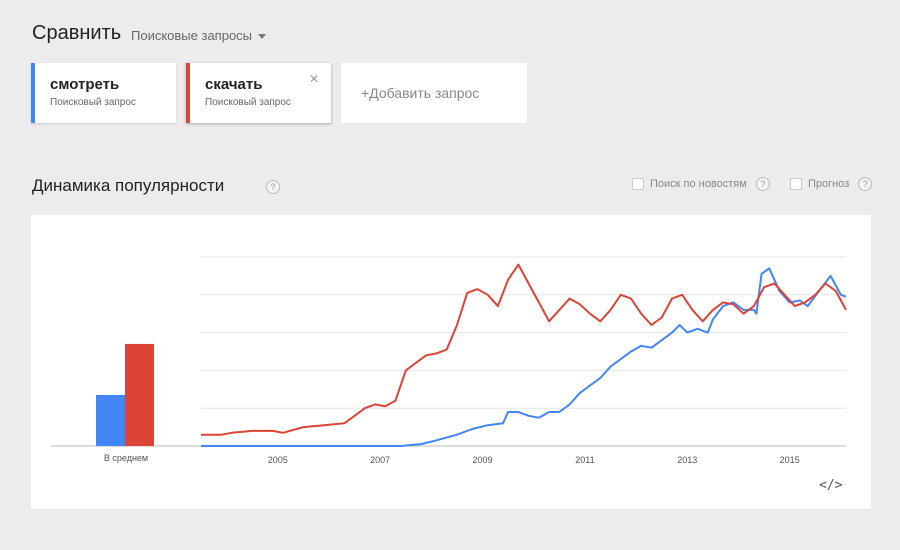  What do you see at coordinates (380, 460) in the screenshot?
I see `x-tick-label: 2007` at bounding box center [380, 460].